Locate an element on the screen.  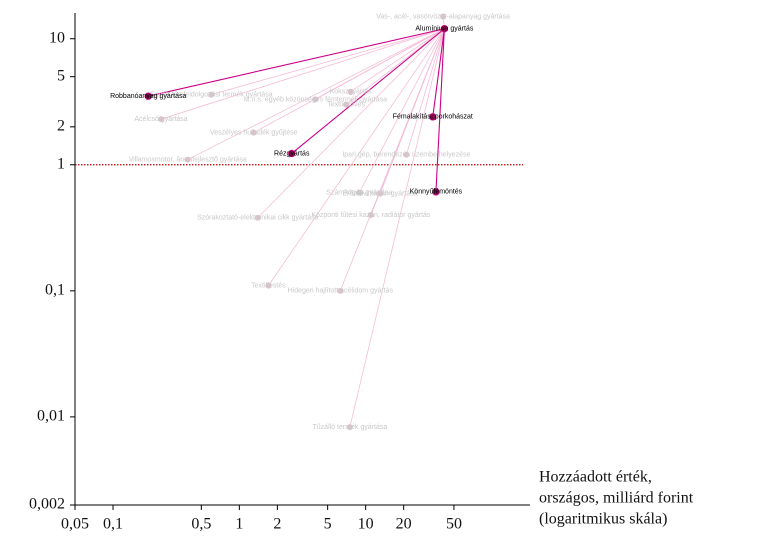
y-tick-label: 2 is located at coordinates (61, 126).